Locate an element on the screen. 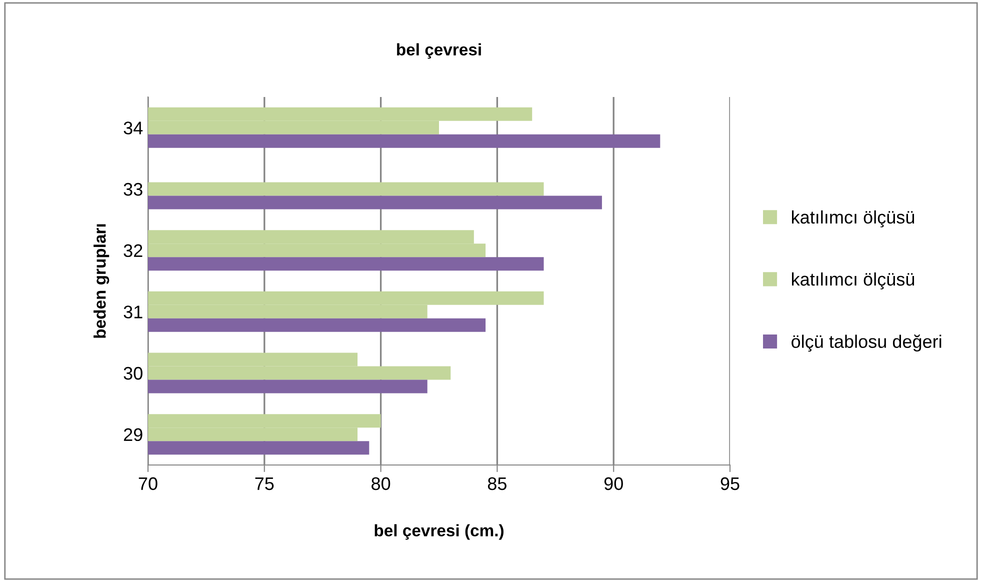 The image size is (982, 582). y-tick-label: 30 is located at coordinates (133, 373).